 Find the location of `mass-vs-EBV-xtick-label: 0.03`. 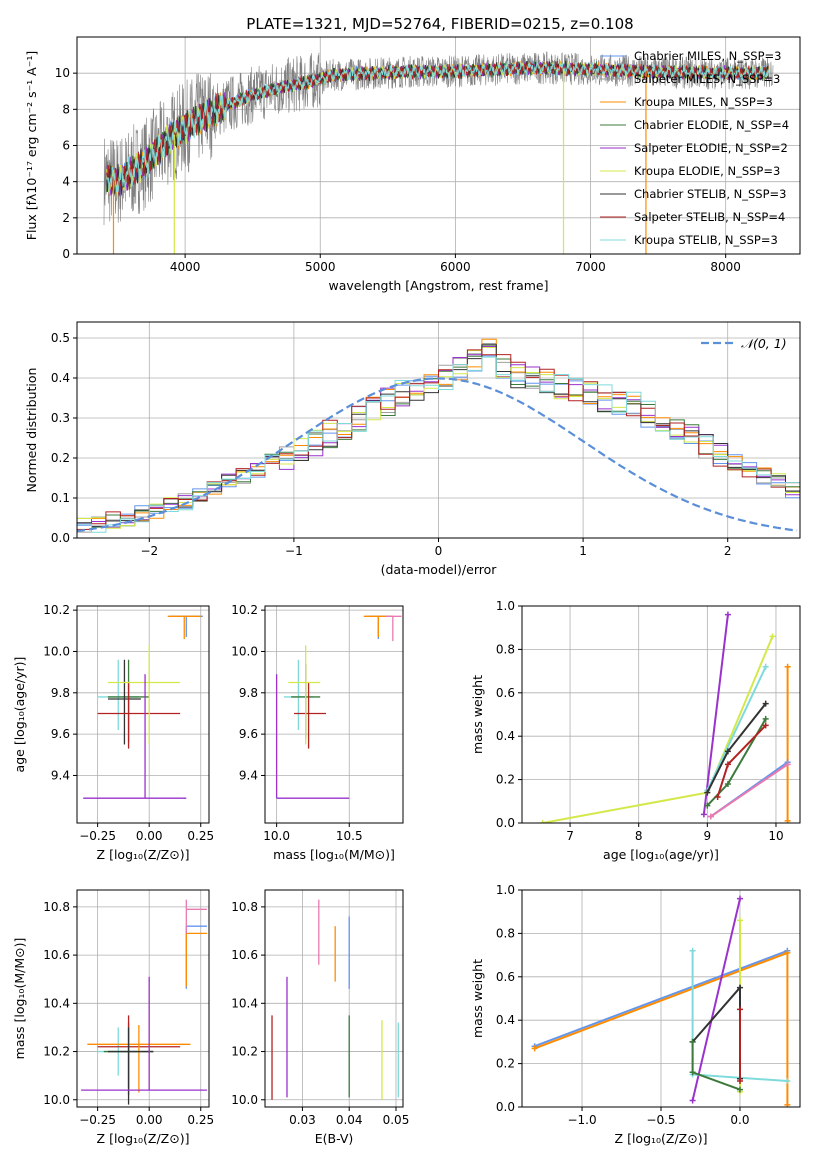

mass-vs-EBV-xtick-label: 0.03 is located at coordinates (302, 1120).